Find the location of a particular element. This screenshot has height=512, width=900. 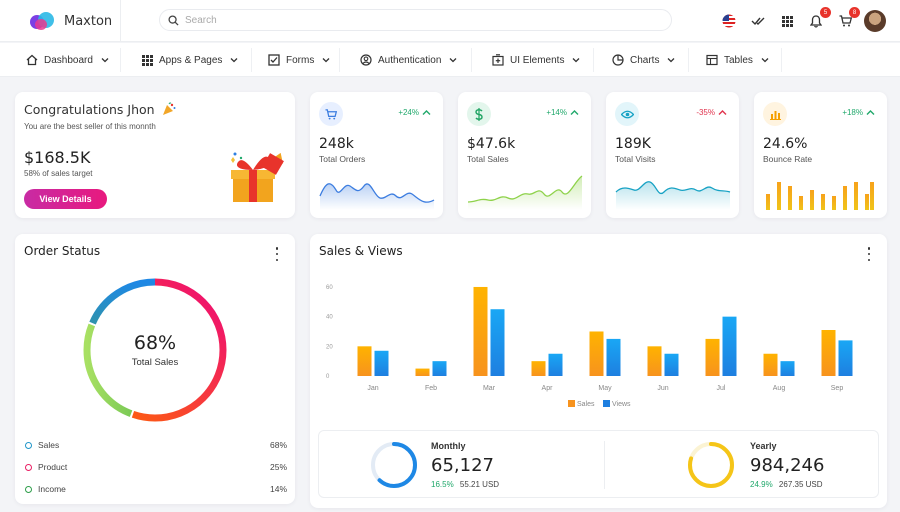

trend-value: -35% is located at coordinates (705, 112).